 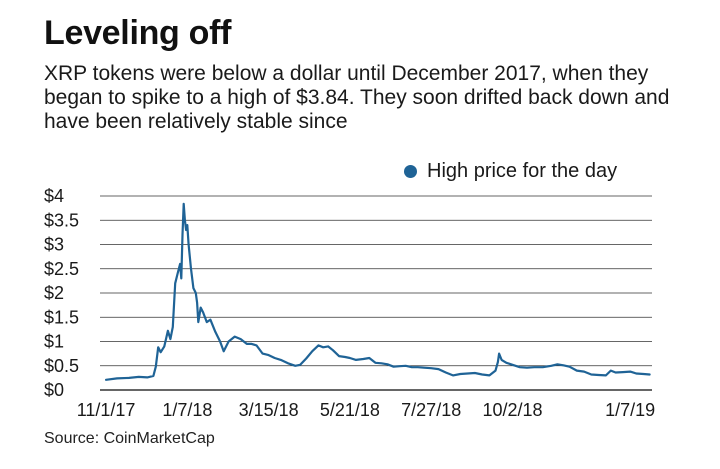 I want to click on x-tick-label: 3/15/18, so click(x=269, y=410).